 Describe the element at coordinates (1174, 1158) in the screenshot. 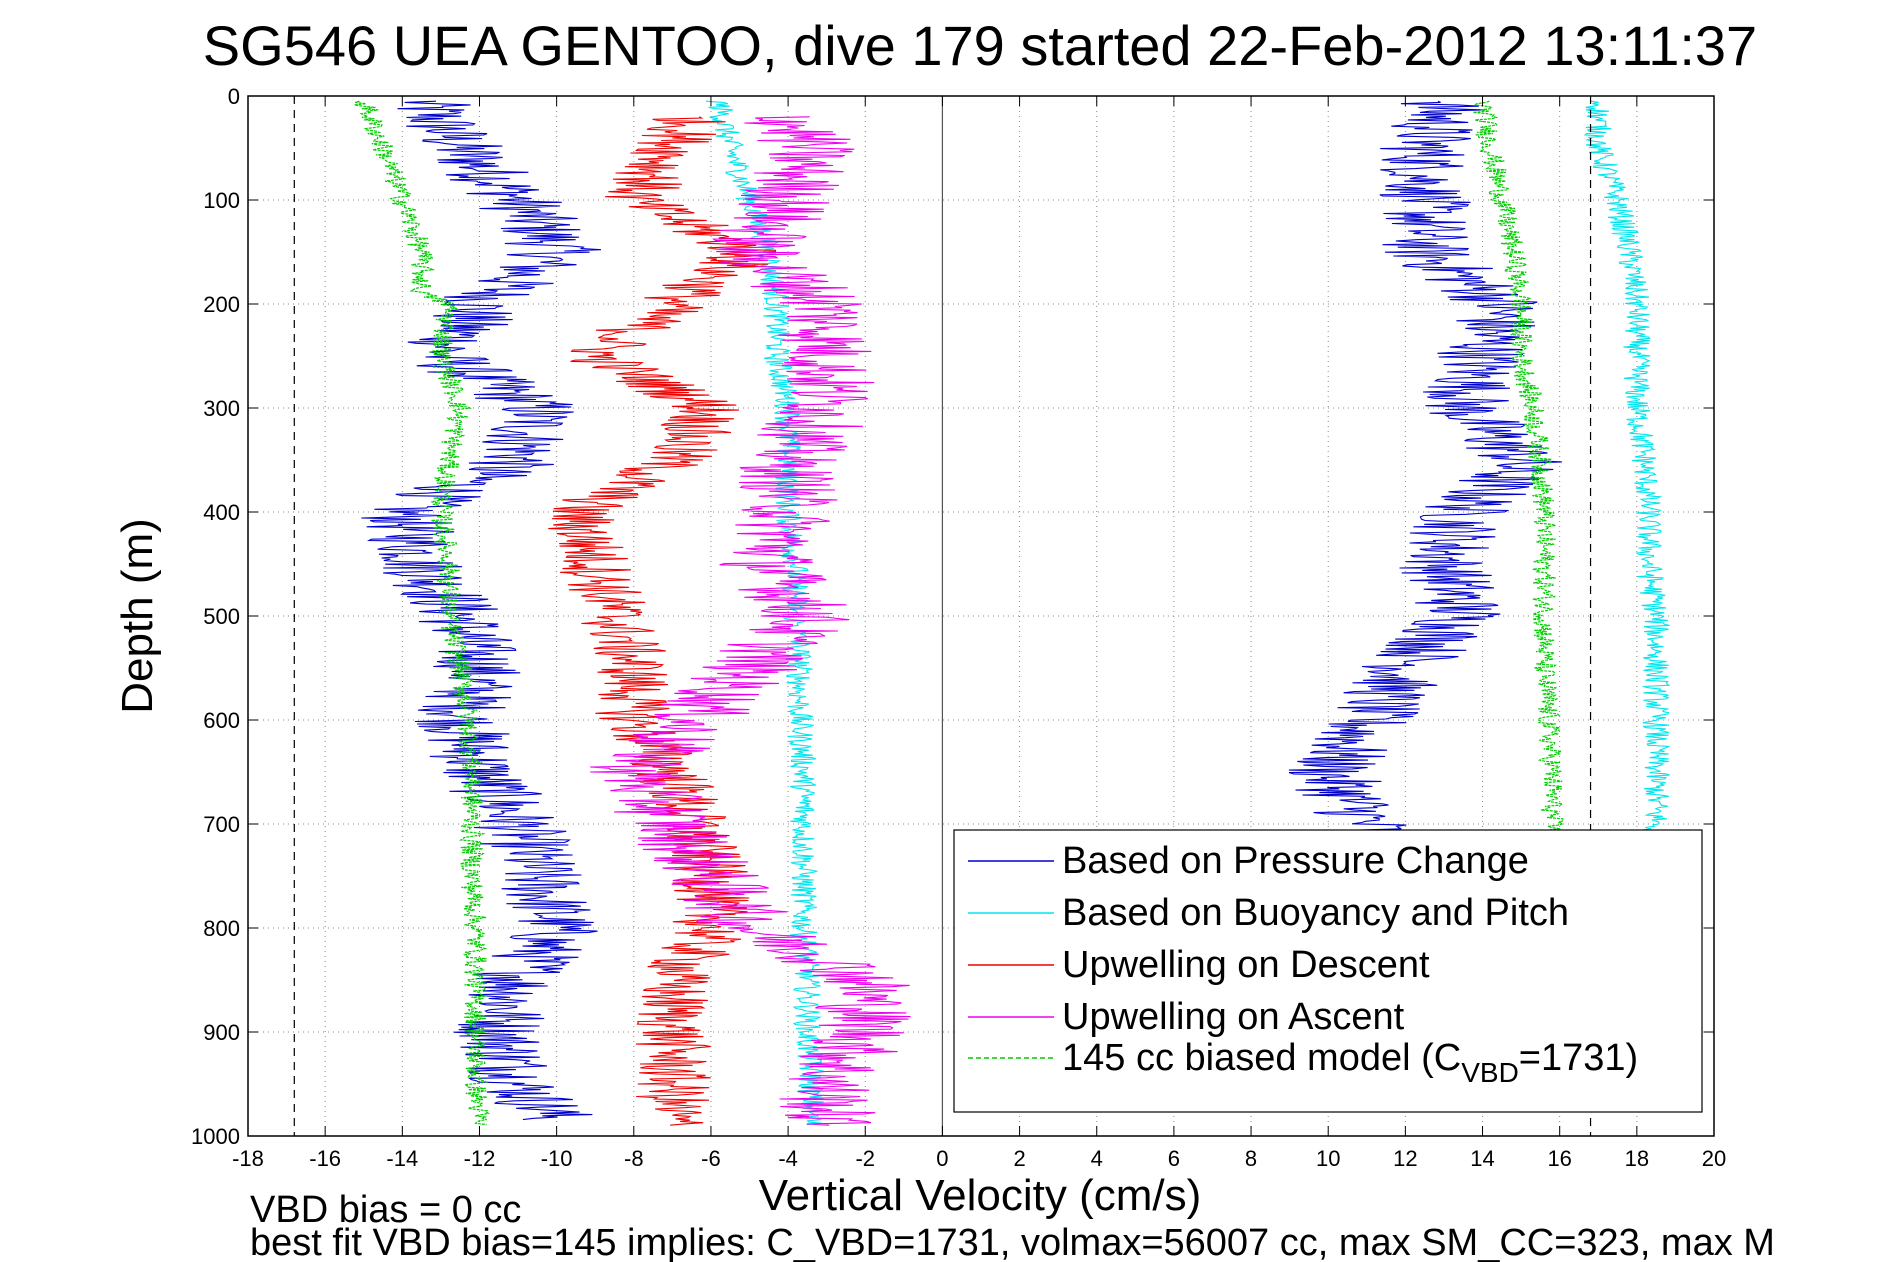

I see `x-tick-label: 6` at that location.